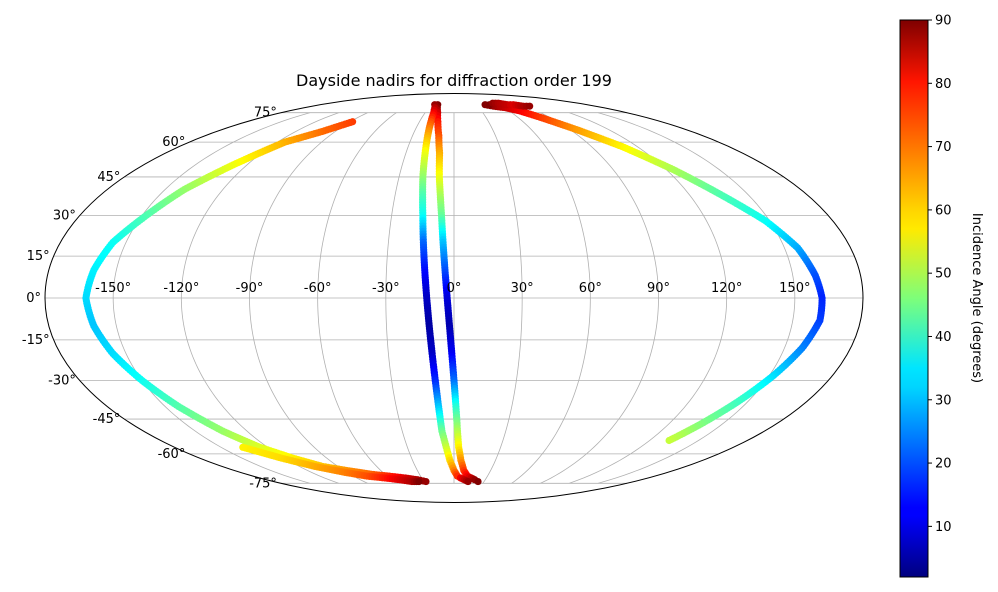  Describe the element at coordinates (658, 288) in the screenshot. I see `lon-tick-label: 90°` at that location.